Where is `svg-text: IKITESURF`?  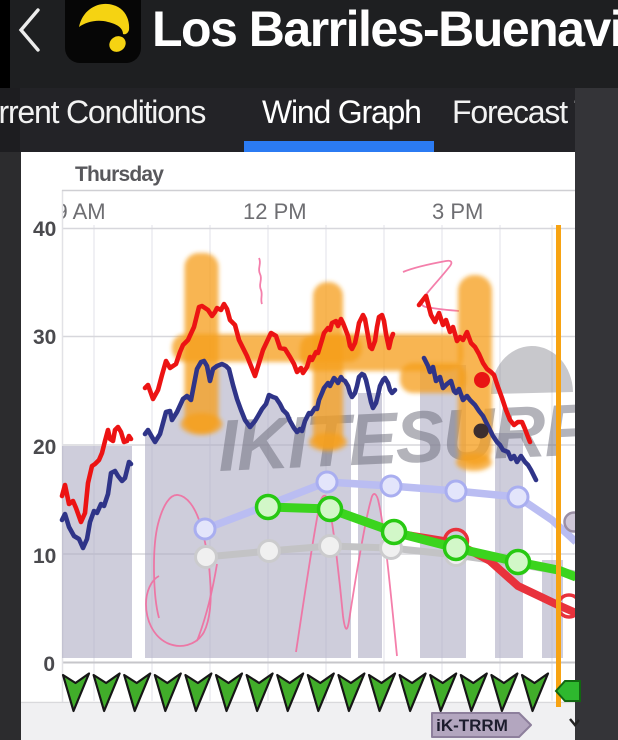 svg-text: IKITESURF is located at coordinates (404, 438).